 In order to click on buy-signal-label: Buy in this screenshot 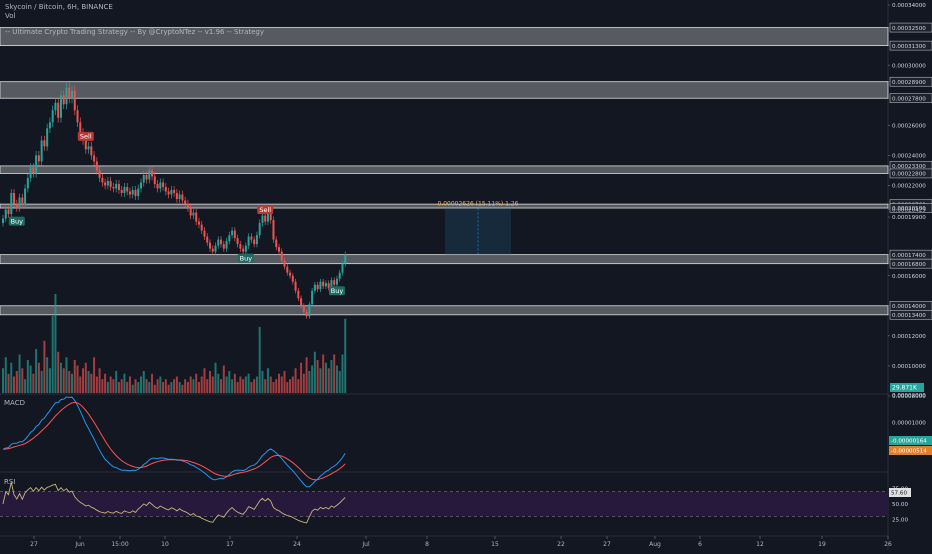, I will do `click(17, 221)`.